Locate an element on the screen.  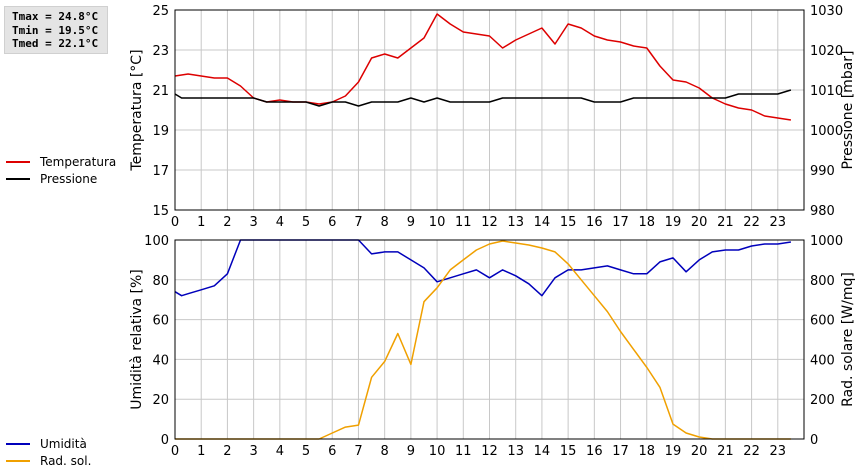
plot1-y-right-tick-label: 1000 is located at coordinates (826, 131).